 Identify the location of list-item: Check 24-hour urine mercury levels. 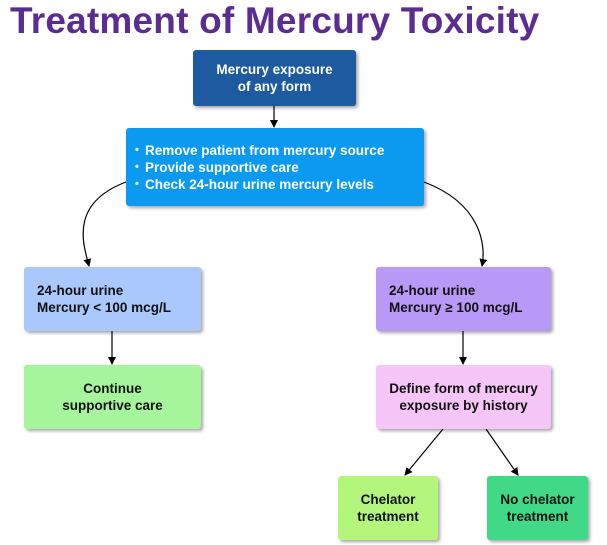
(279, 184).